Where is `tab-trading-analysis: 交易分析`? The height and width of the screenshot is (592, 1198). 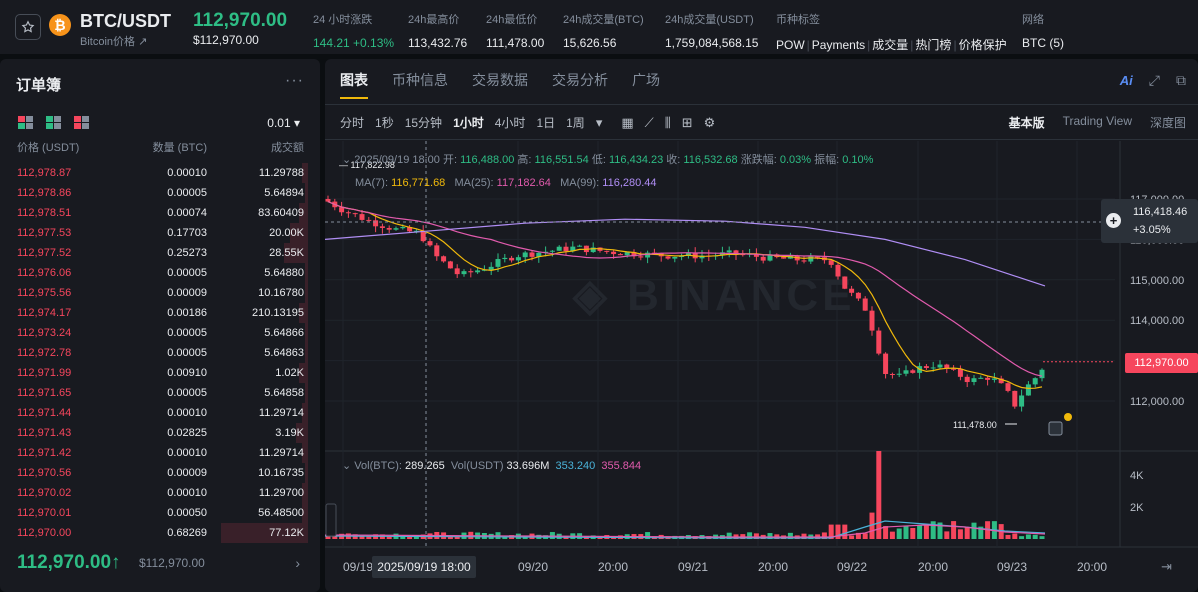
tab-trading-analysis: 交易分析 is located at coordinates (580, 80).